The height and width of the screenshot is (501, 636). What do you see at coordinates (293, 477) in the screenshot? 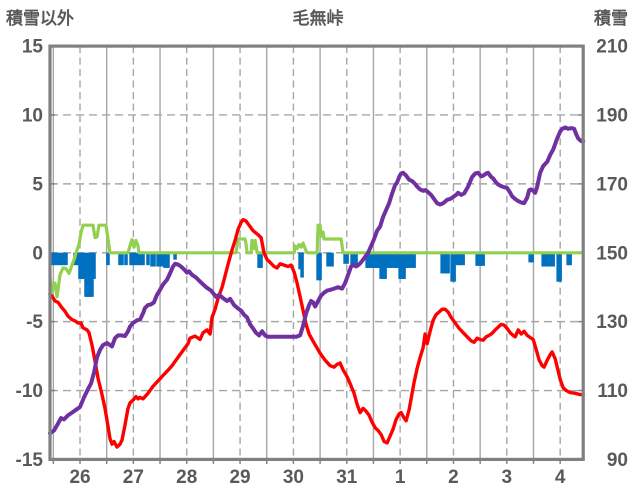
I see `x-axis-tick-label: 30` at bounding box center [293, 477].